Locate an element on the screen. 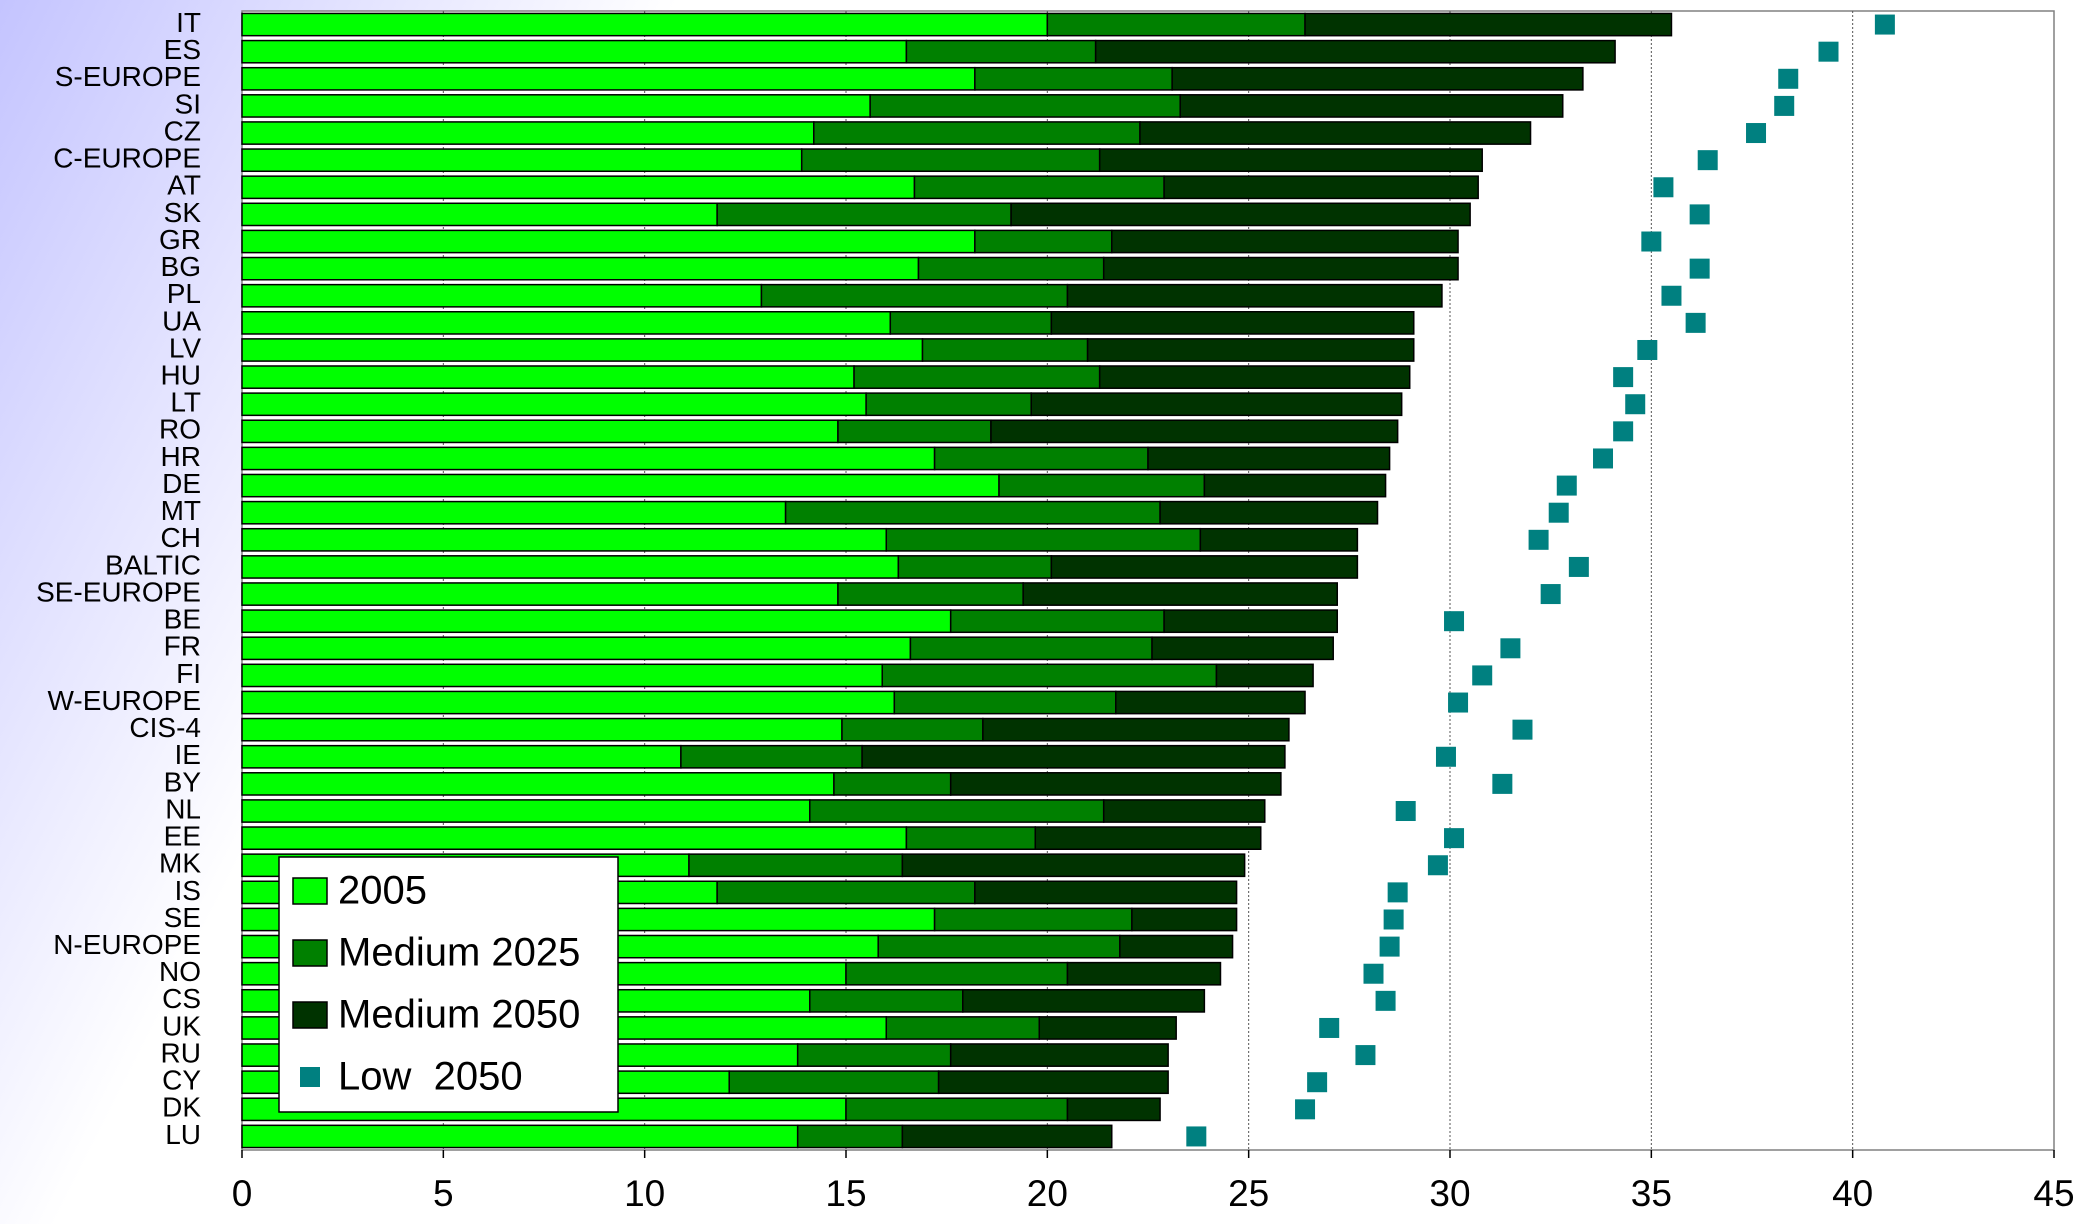 This screenshot has height=1224, width=2075. y-tick-label: N-EUROPE is located at coordinates (127, 944).